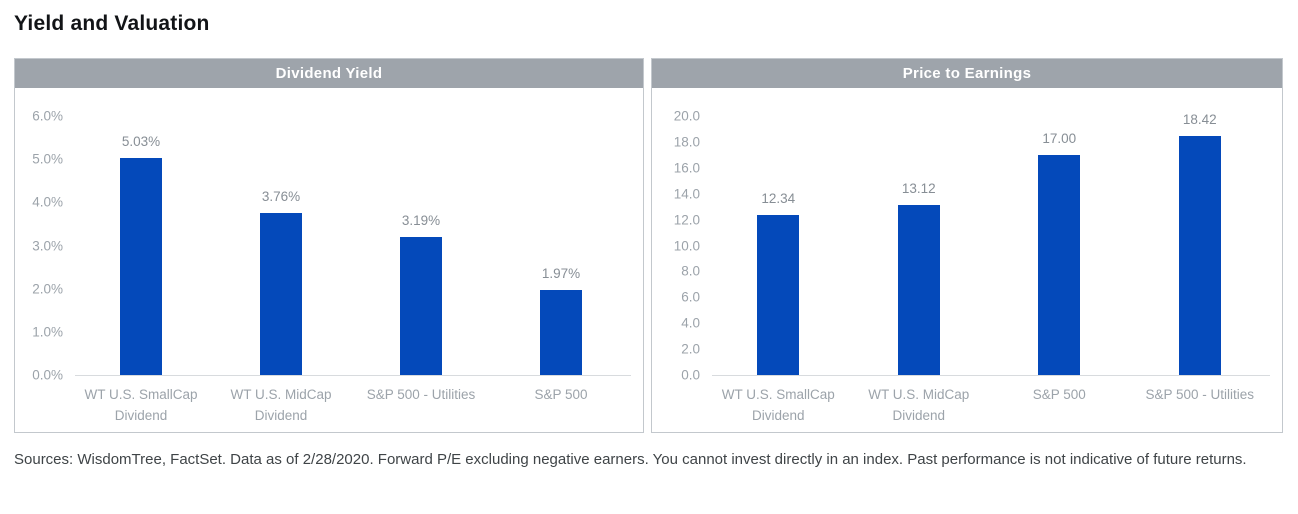 The height and width of the screenshot is (514, 1298). I want to click on y-tick-label: 2.0%, so click(47, 289).